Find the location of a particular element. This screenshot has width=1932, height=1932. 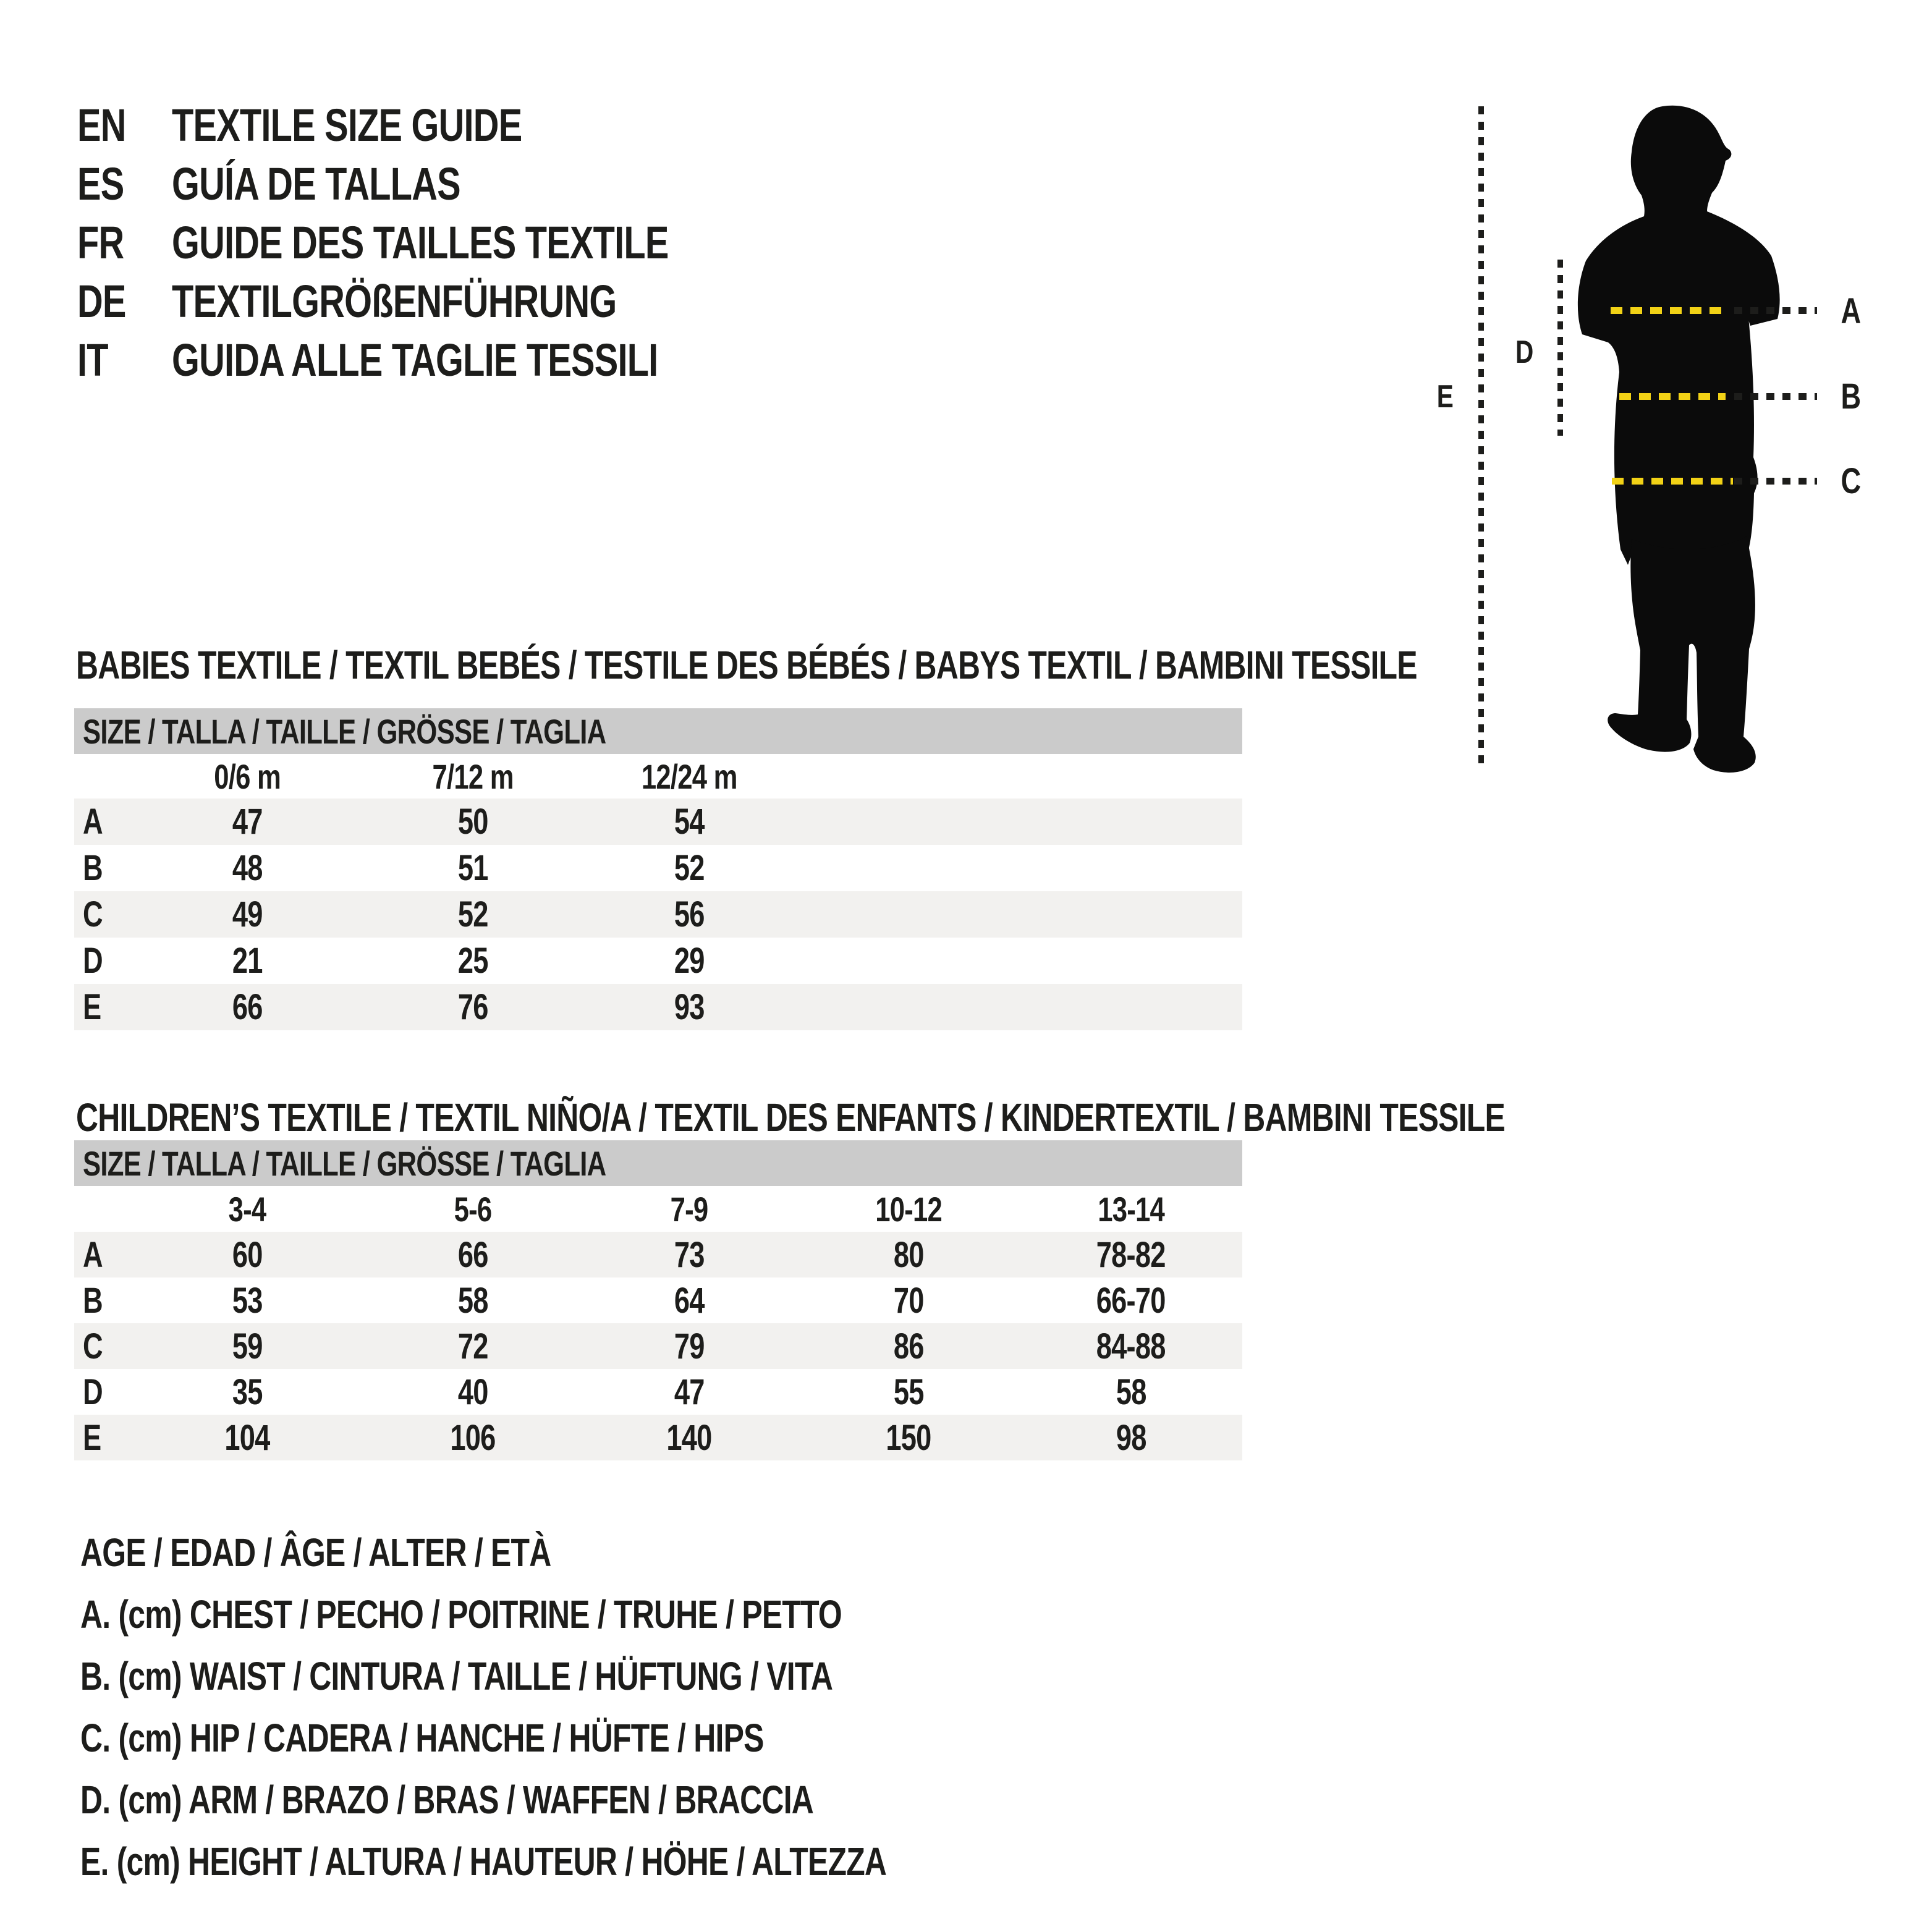

cell-value: 106 is located at coordinates (473, 1437).